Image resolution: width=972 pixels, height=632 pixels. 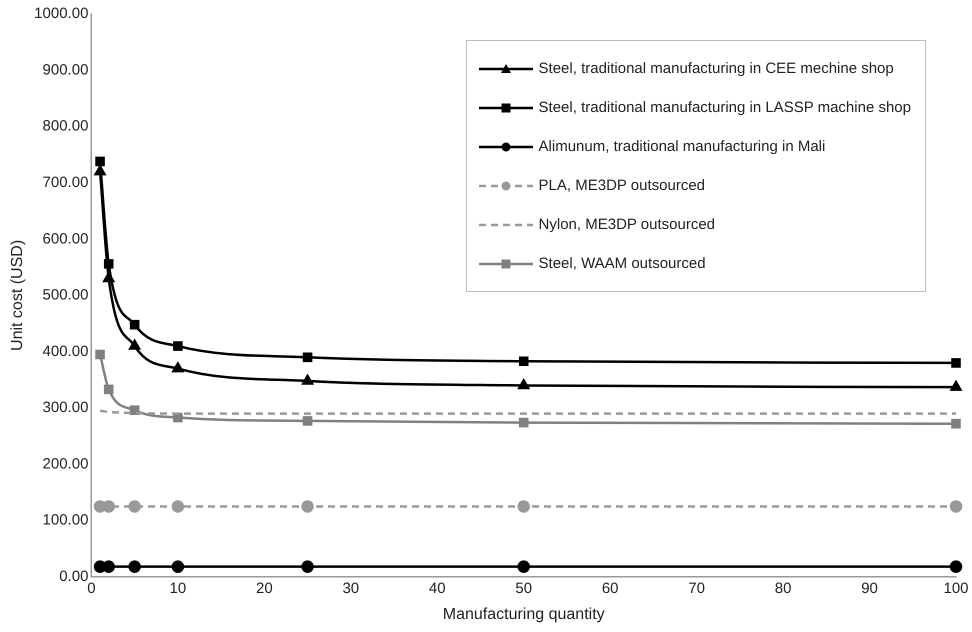 I want to click on y-tick-label: 0.00, so click(x=73, y=576).